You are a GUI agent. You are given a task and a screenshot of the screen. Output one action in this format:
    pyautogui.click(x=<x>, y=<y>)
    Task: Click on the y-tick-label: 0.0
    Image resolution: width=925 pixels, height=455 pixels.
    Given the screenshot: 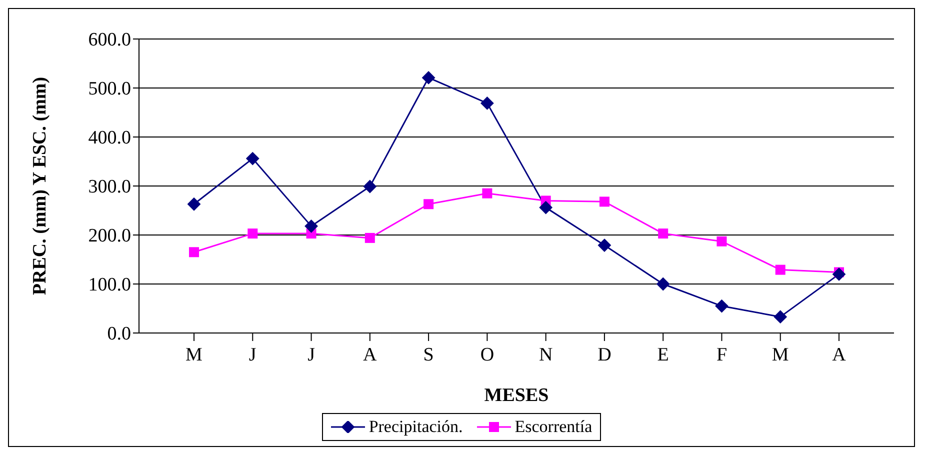 What is the action you would take?
    pyautogui.click(x=119, y=334)
    